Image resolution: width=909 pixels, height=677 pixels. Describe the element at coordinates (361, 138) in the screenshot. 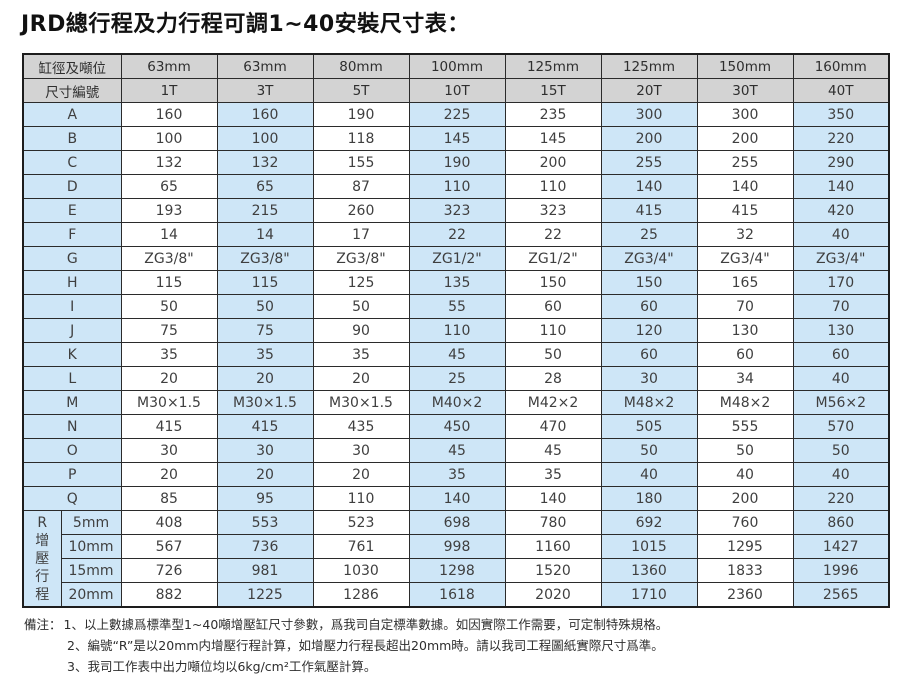

I see `data-cell: 118` at that location.